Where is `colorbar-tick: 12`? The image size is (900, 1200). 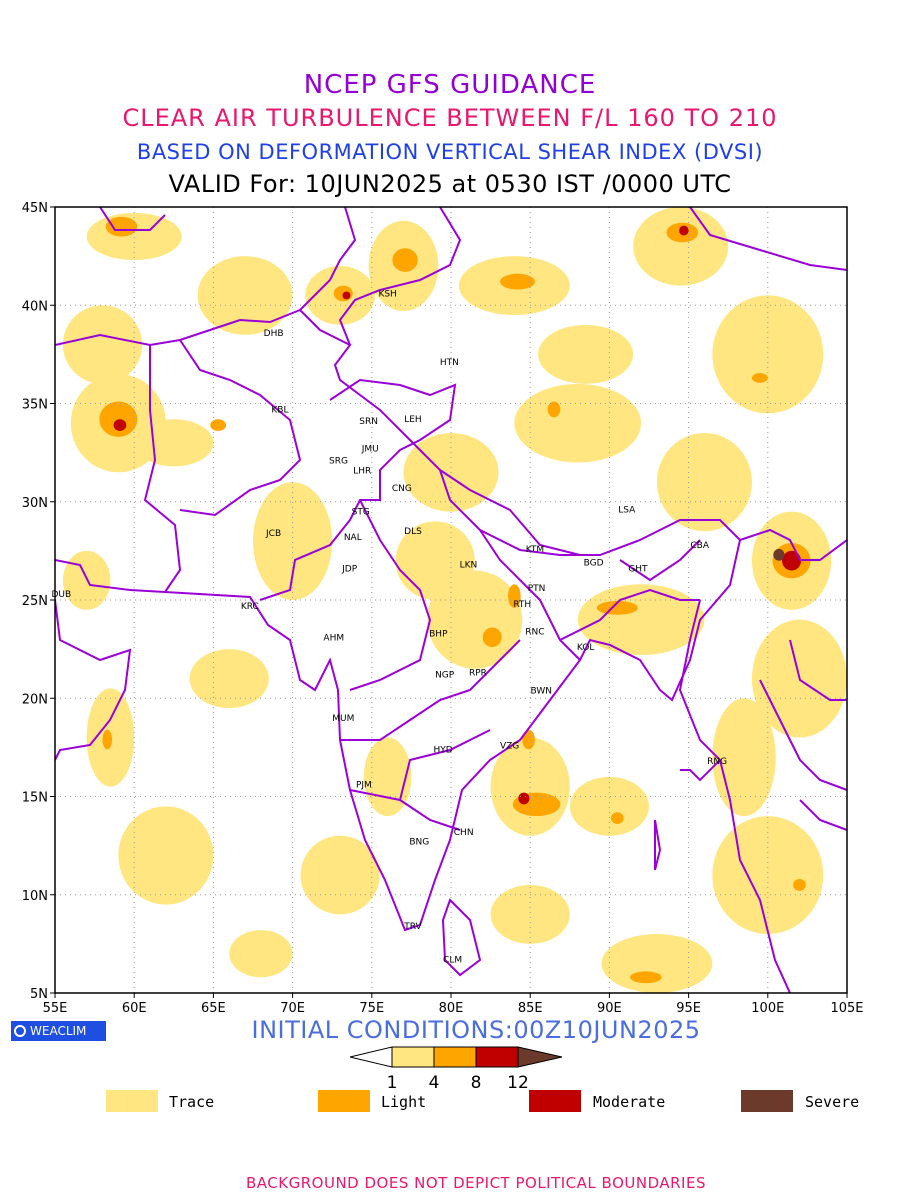
colorbar-tick: 12 is located at coordinates (518, 1083).